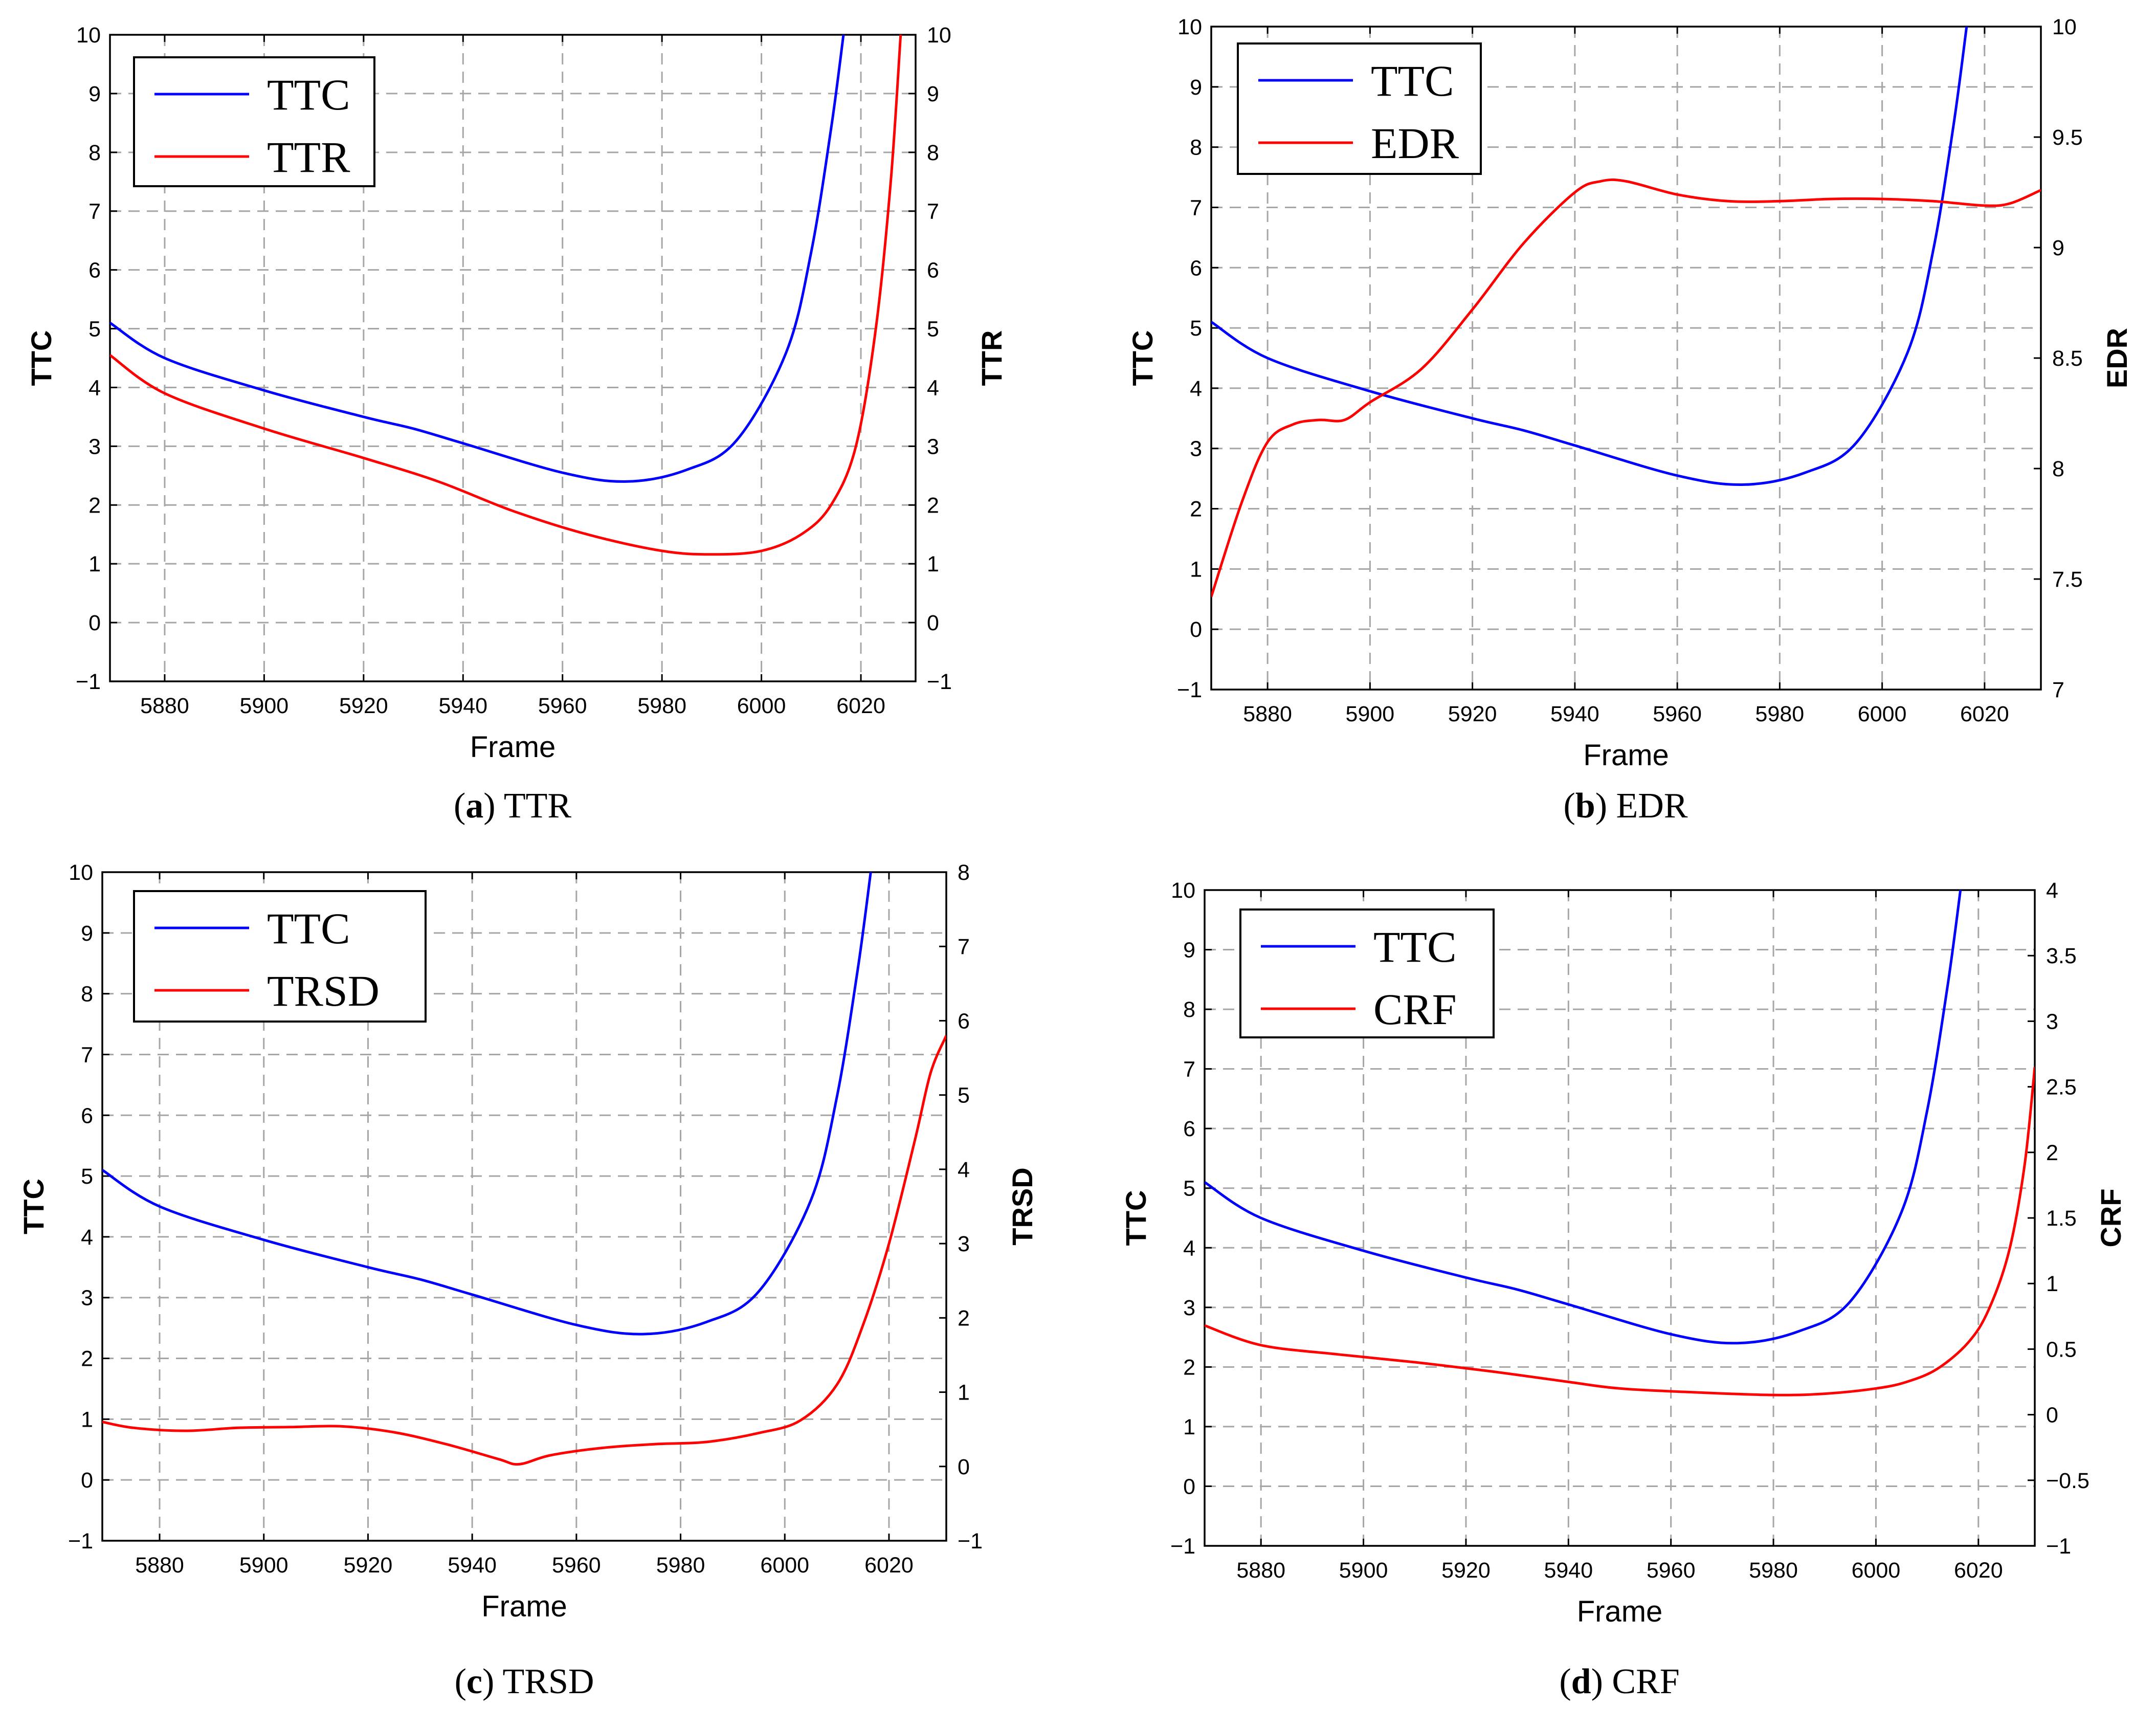 The image size is (2156, 1730). Describe the element at coordinates (964, 947) in the screenshot. I see `y-right-tick-label: 7` at that location.